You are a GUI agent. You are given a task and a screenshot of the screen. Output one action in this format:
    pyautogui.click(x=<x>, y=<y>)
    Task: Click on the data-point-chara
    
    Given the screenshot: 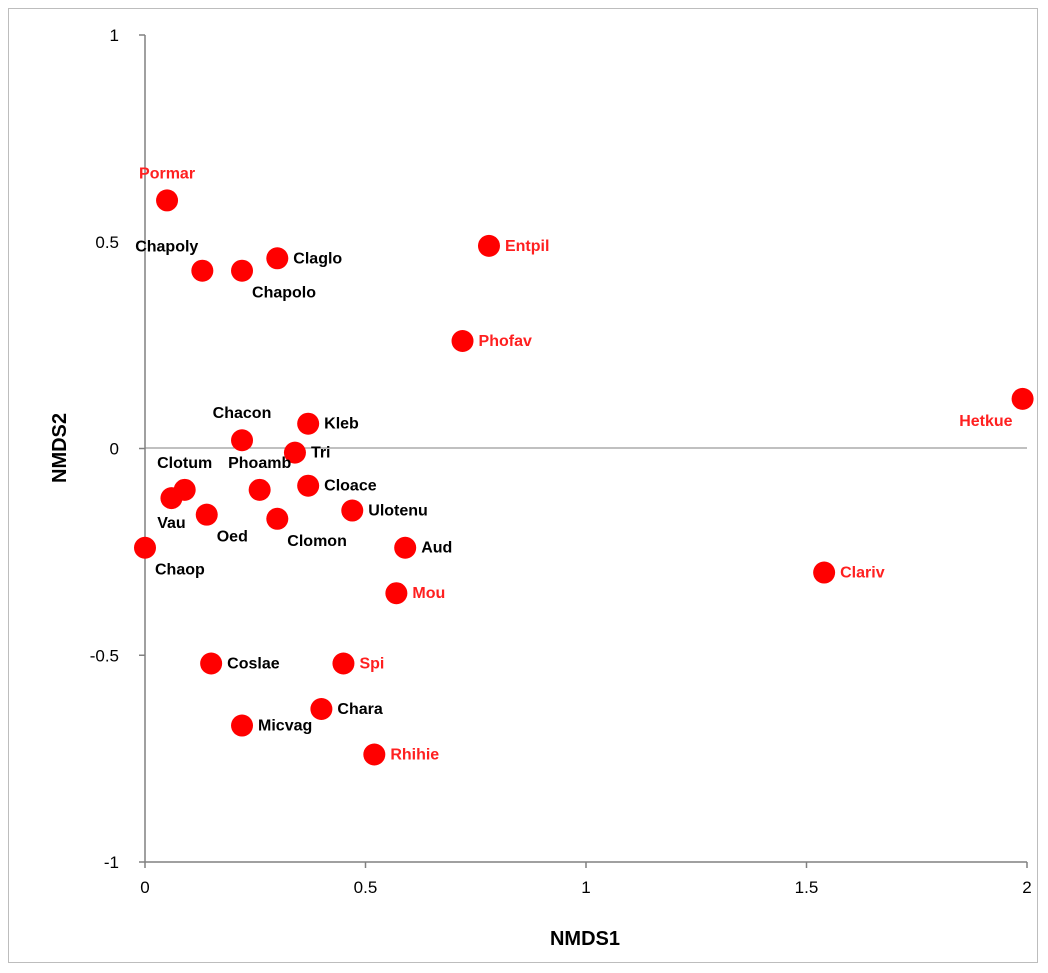 What is the action you would take?
    pyautogui.click(x=321, y=709)
    